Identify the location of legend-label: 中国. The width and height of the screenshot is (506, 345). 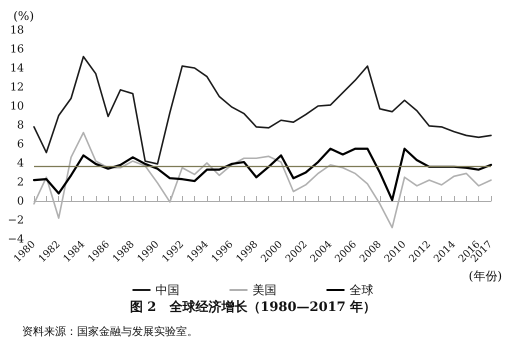
(168, 290).